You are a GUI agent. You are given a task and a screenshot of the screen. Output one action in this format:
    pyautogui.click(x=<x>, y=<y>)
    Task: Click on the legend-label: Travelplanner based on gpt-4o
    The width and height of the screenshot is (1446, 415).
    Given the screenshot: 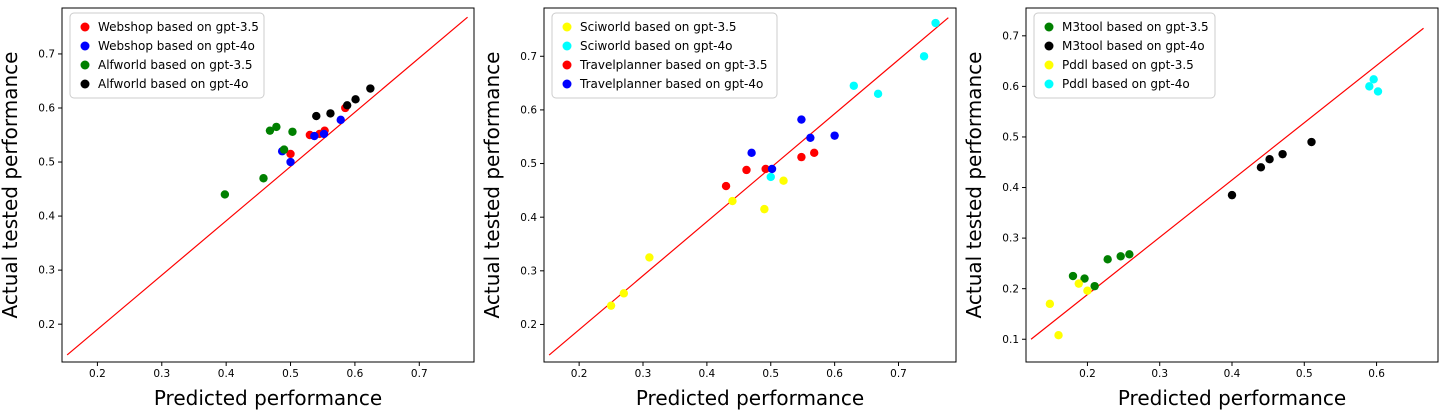 What is the action you would take?
    pyautogui.click(x=671, y=84)
    